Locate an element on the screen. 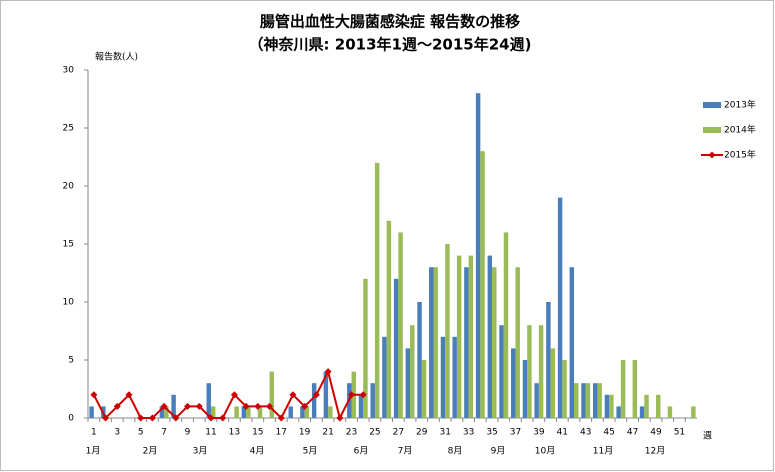 This screenshot has height=472, width=775. y-tick-label: 0 is located at coordinates (71, 419).